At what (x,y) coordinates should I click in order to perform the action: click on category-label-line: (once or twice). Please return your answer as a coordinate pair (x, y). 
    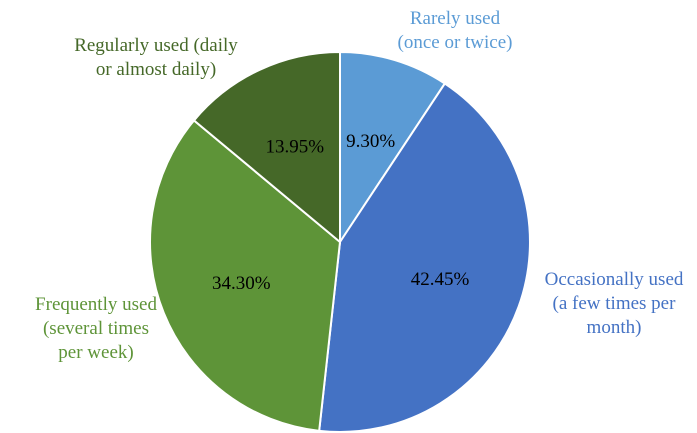
    Looking at the image, I should click on (455, 42).